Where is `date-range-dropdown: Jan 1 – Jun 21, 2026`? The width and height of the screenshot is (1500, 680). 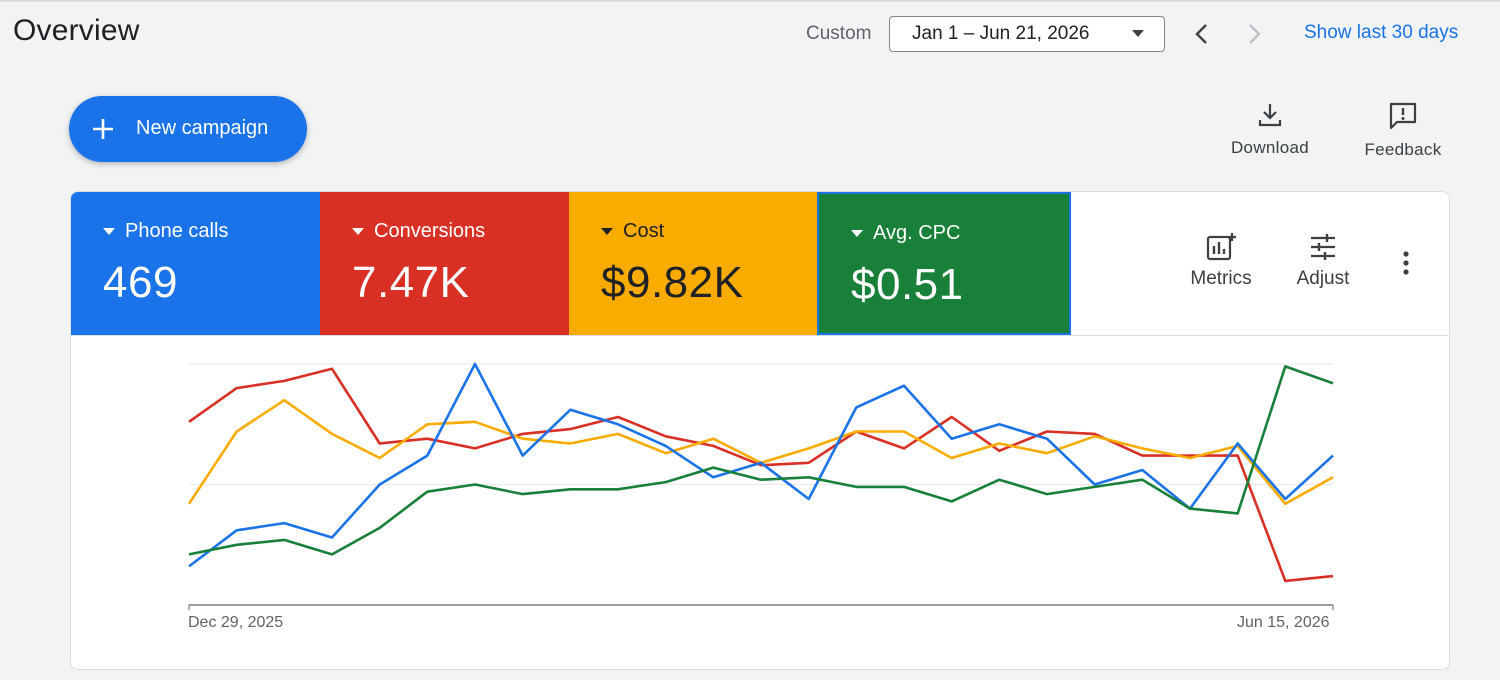 date-range-dropdown: Jan 1 – Jun 21, 2026 is located at coordinates (1027, 34).